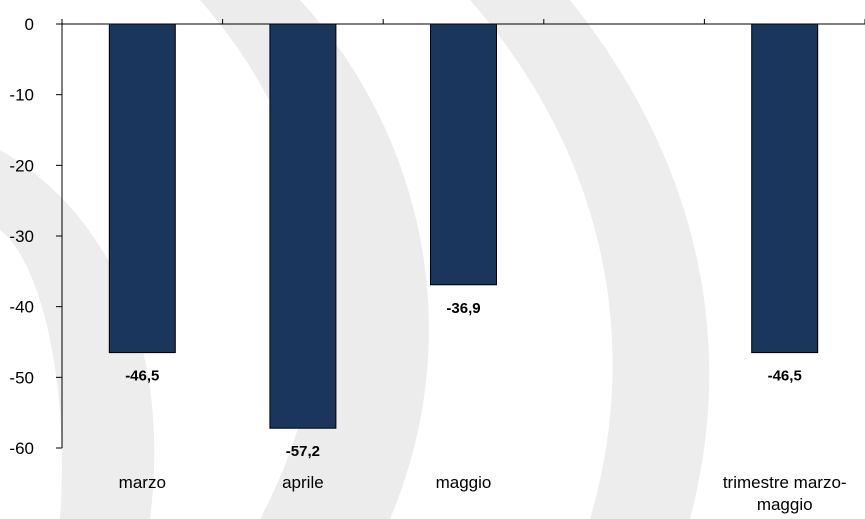 The image size is (865, 519). Describe the element at coordinates (21, 307) in the screenshot. I see `y-tick-label: -40` at that location.